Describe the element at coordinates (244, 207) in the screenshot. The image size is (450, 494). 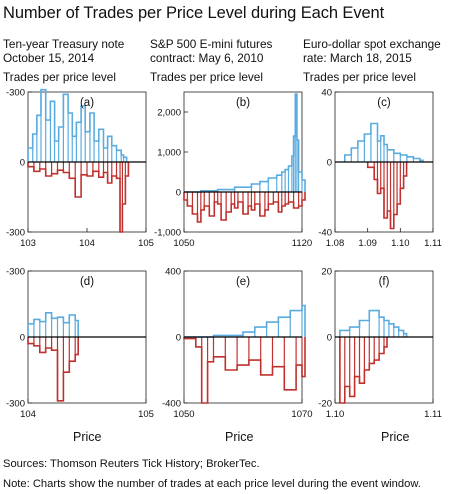
I see `panel-2-series-sell` at that location.